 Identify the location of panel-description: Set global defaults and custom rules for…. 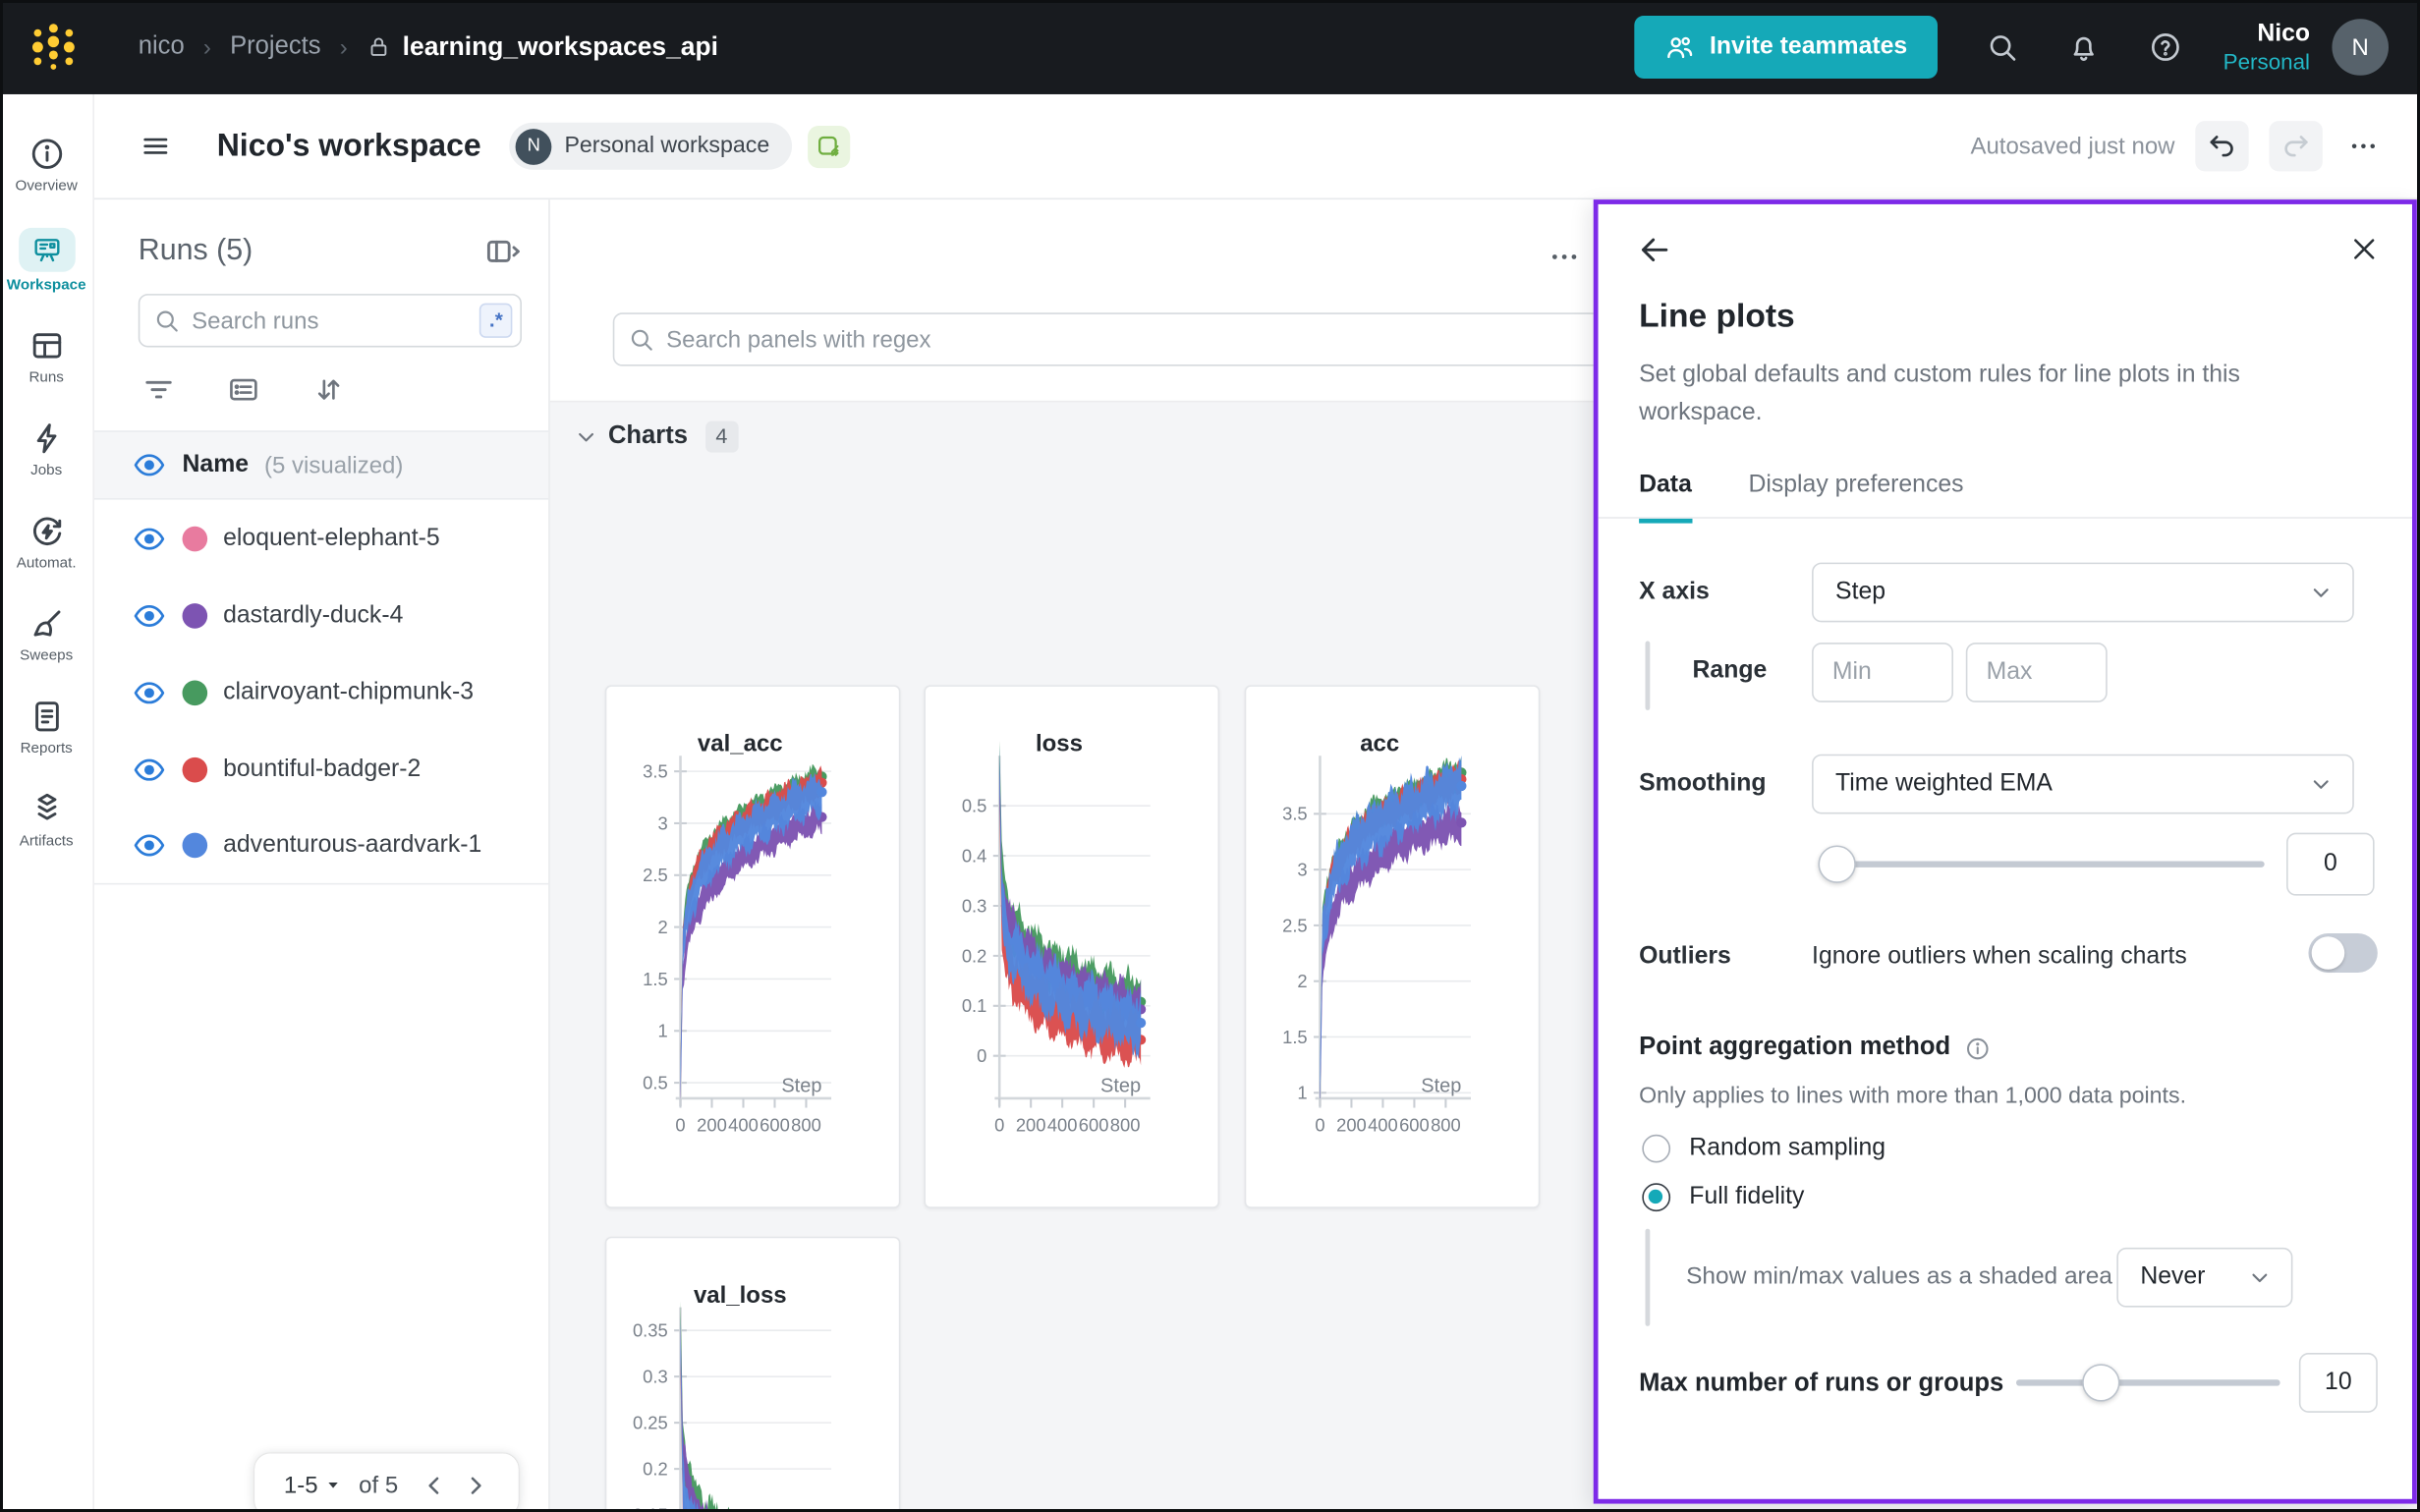
(1939, 393).